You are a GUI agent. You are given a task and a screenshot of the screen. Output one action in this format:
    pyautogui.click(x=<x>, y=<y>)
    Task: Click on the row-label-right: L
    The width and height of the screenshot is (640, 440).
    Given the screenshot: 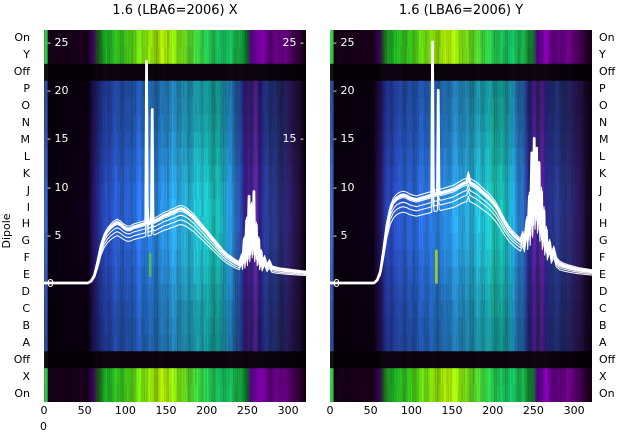 What is the action you would take?
    pyautogui.click(x=602, y=156)
    